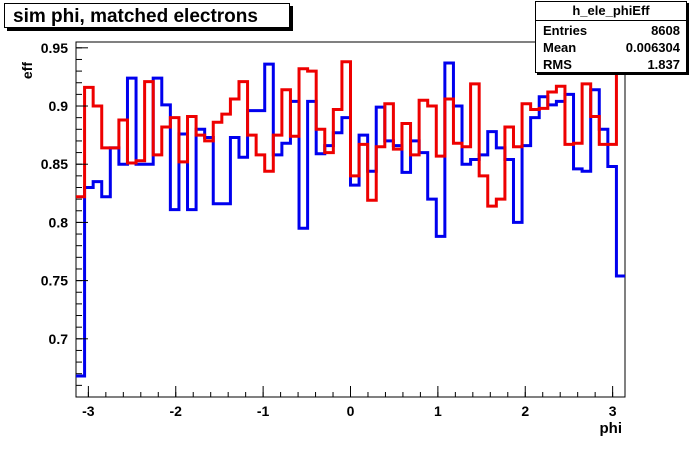 Image resolution: width=692 pixels, height=449 pixels. I want to click on x-tick-label: 3, so click(613, 411).